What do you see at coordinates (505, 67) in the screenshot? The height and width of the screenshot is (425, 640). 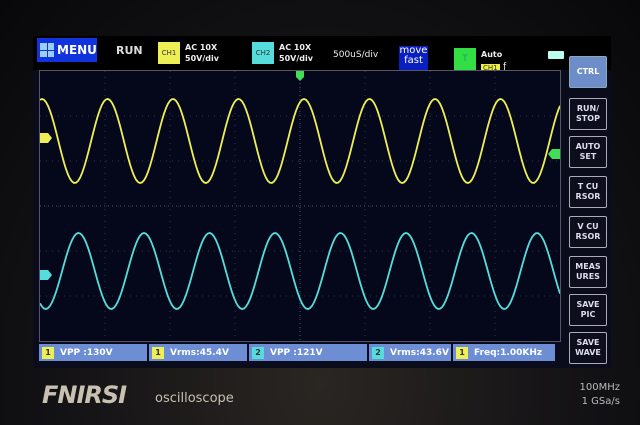 I see `rising-edge-icon: ƒ` at bounding box center [505, 67].